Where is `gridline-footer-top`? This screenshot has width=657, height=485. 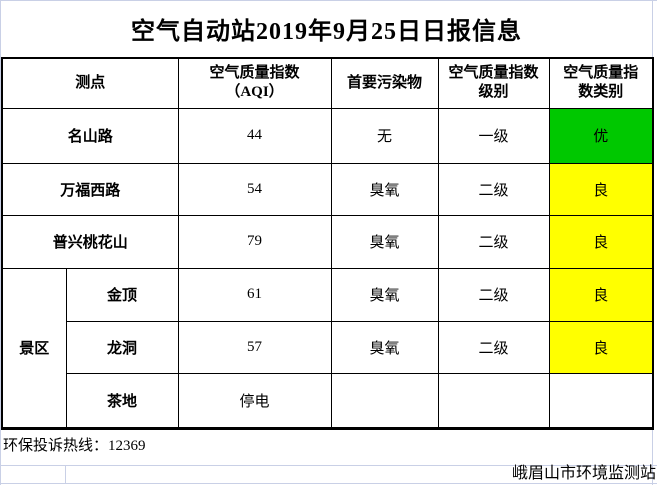
gridline-footer-top is located at coordinates (328, 465).